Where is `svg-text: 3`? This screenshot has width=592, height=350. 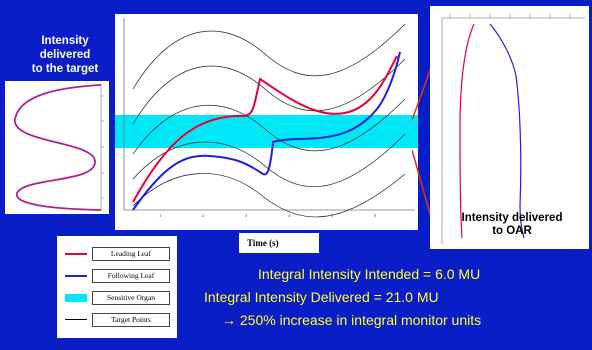
svg-text: 3 is located at coordinates (246, 215).